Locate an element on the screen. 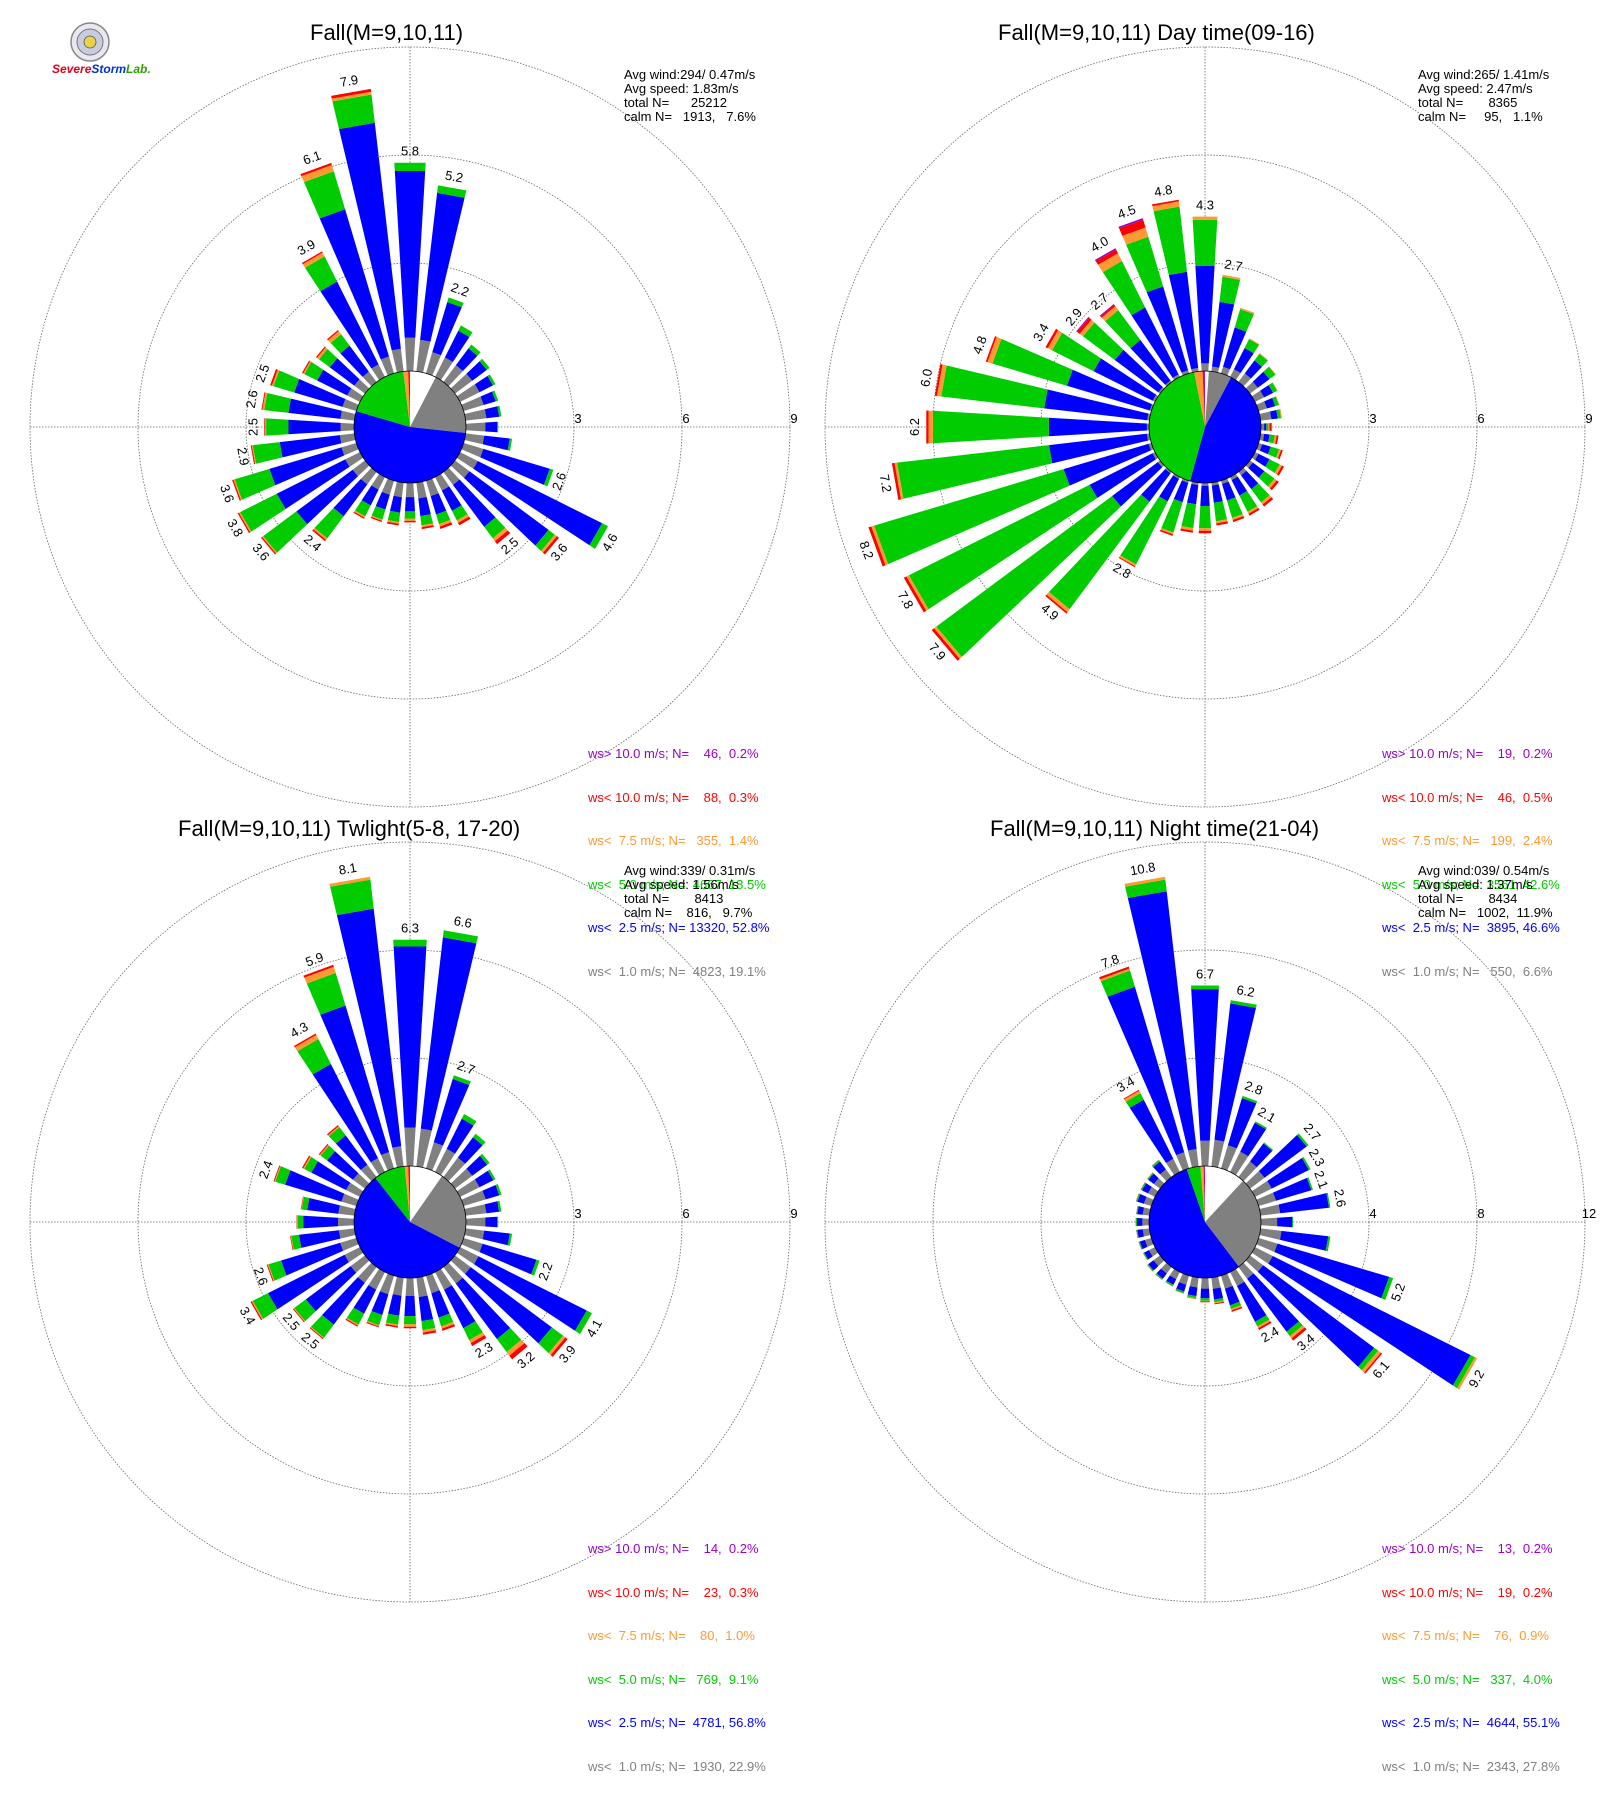 Image resolution: width=1620 pixels, height=1803 pixels. panel-3-total: total N= 8413 is located at coordinates (689, 899).